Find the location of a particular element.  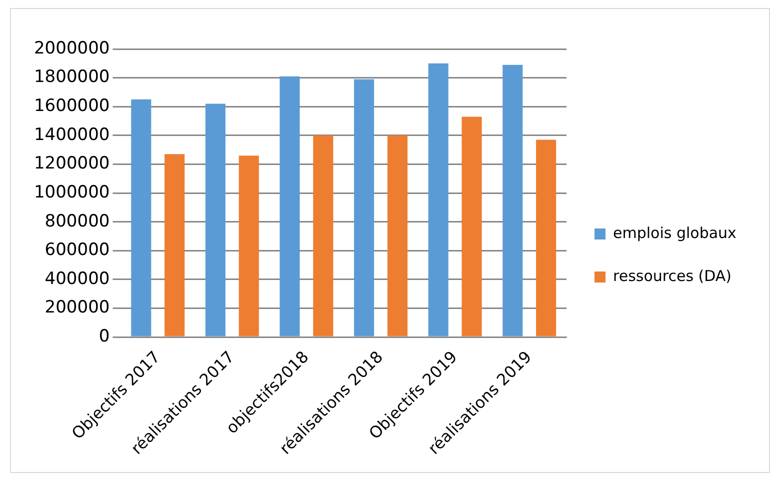

y-tick-label: 200000 is located at coordinates (77, 308).